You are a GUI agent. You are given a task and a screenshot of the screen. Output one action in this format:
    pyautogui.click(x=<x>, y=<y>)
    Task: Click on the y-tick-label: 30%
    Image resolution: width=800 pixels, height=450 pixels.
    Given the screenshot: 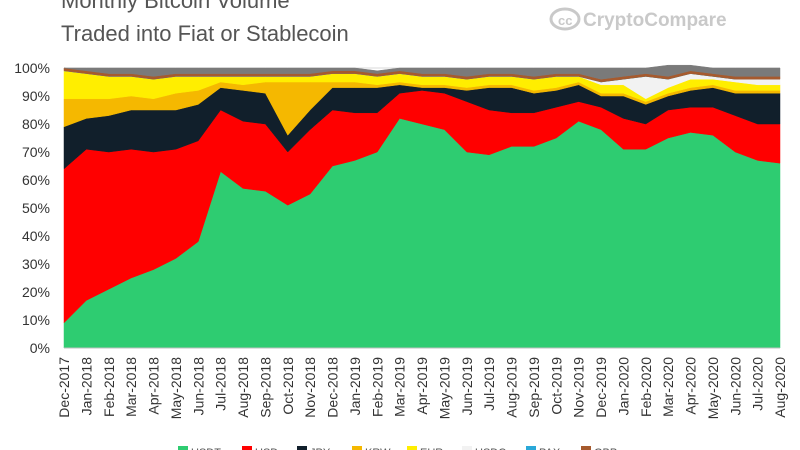 What is the action you would take?
    pyautogui.click(x=36, y=264)
    